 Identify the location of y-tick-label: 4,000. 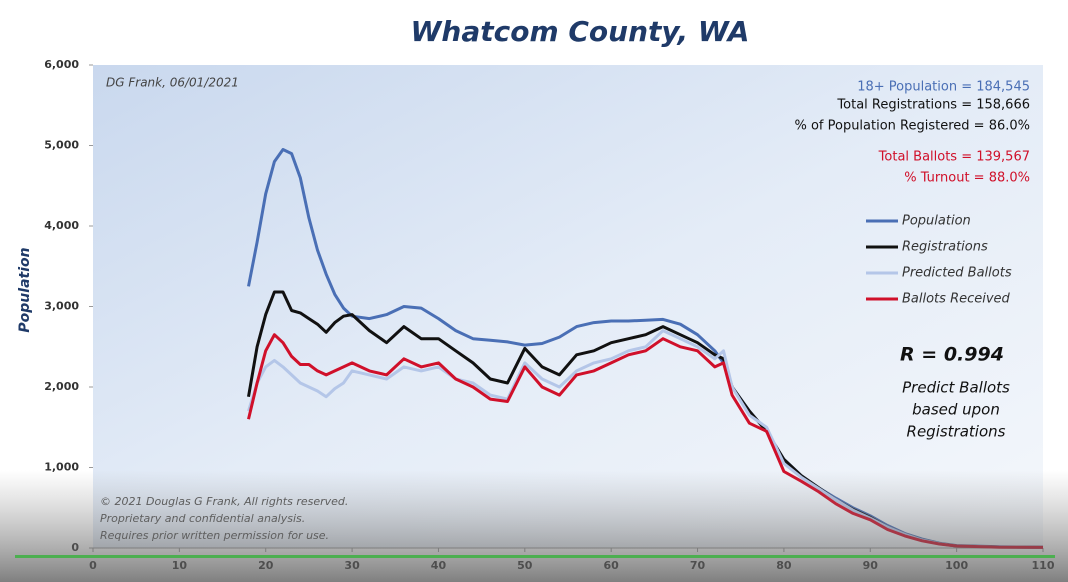
(61, 225).